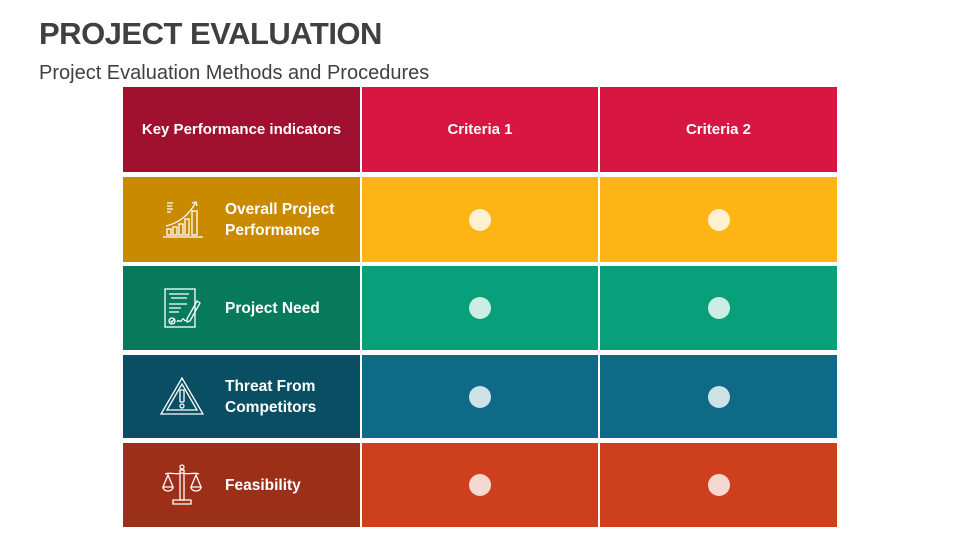  I want to click on kpi-cell: Feasibility, so click(241, 485).